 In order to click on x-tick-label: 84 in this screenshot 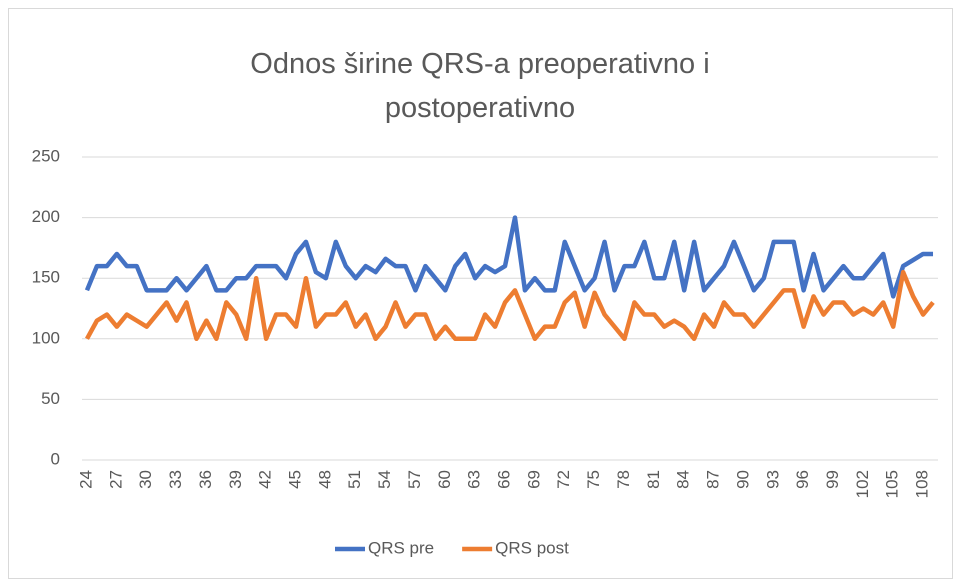, I will do `click(683, 479)`.